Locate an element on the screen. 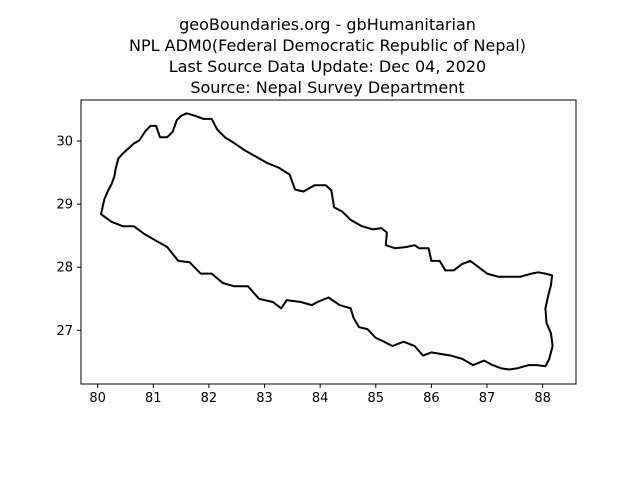  x-tick-label: 87 is located at coordinates (487, 398).